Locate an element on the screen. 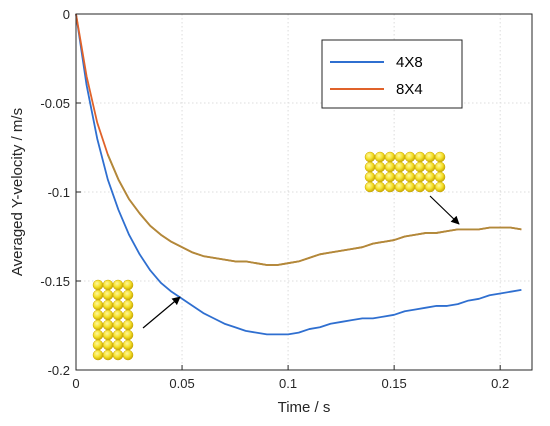 The image size is (550, 426). y-tick-label: -0.05 is located at coordinates (55, 103).